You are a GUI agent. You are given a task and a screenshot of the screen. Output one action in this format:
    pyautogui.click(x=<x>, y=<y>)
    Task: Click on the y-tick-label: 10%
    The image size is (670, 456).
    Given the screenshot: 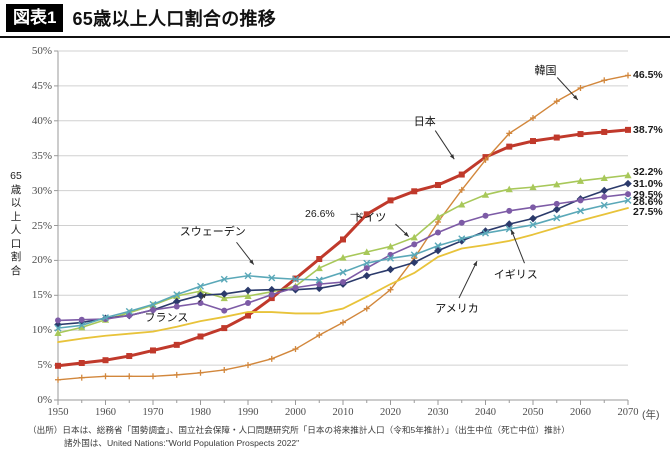 What is the action you would take?
    pyautogui.click(x=41, y=330)
    